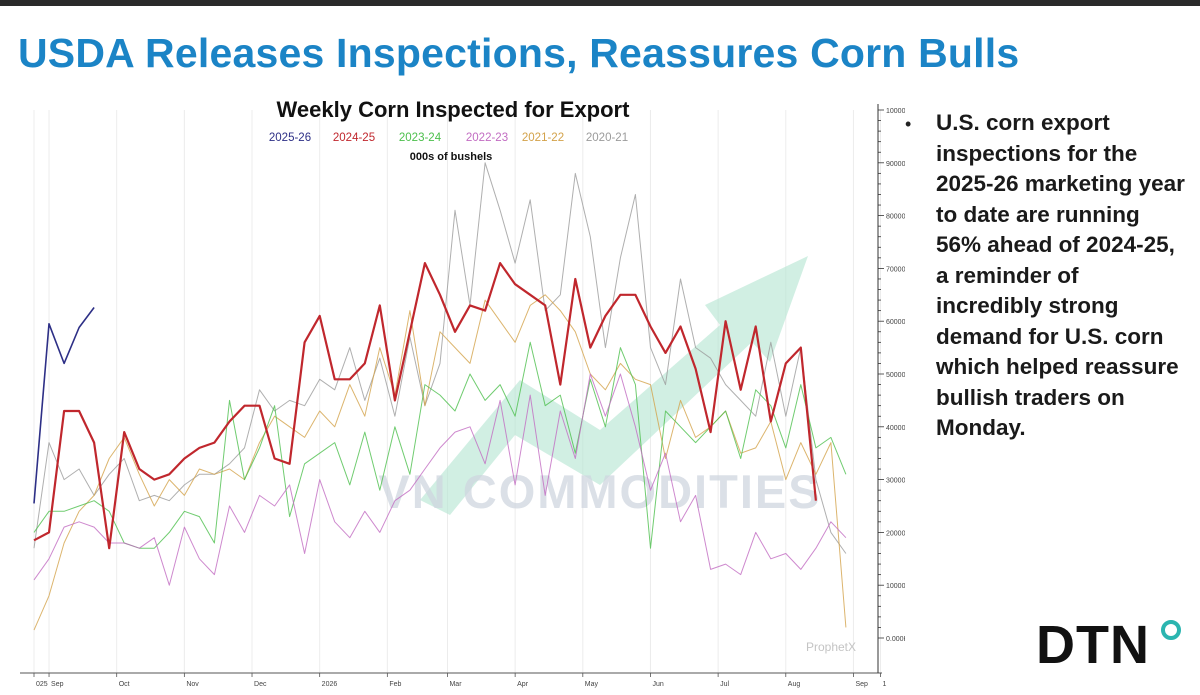  Describe the element at coordinates (1171, 630) in the screenshot. I see `dtn-logo-ring-icon` at that location.